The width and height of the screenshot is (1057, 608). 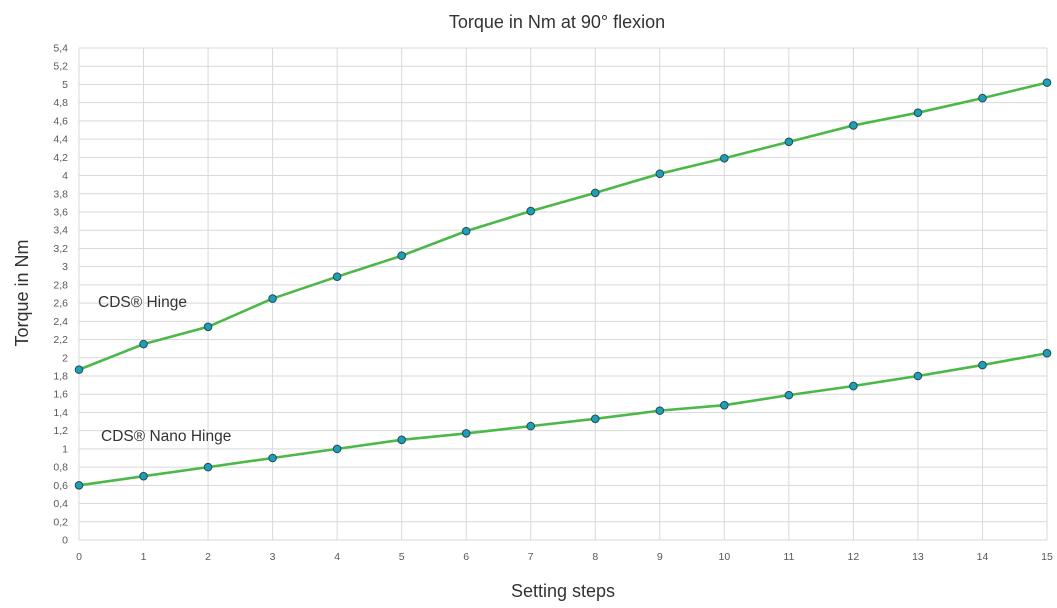 I want to click on y-tick-label: 5, so click(x=65, y=85).